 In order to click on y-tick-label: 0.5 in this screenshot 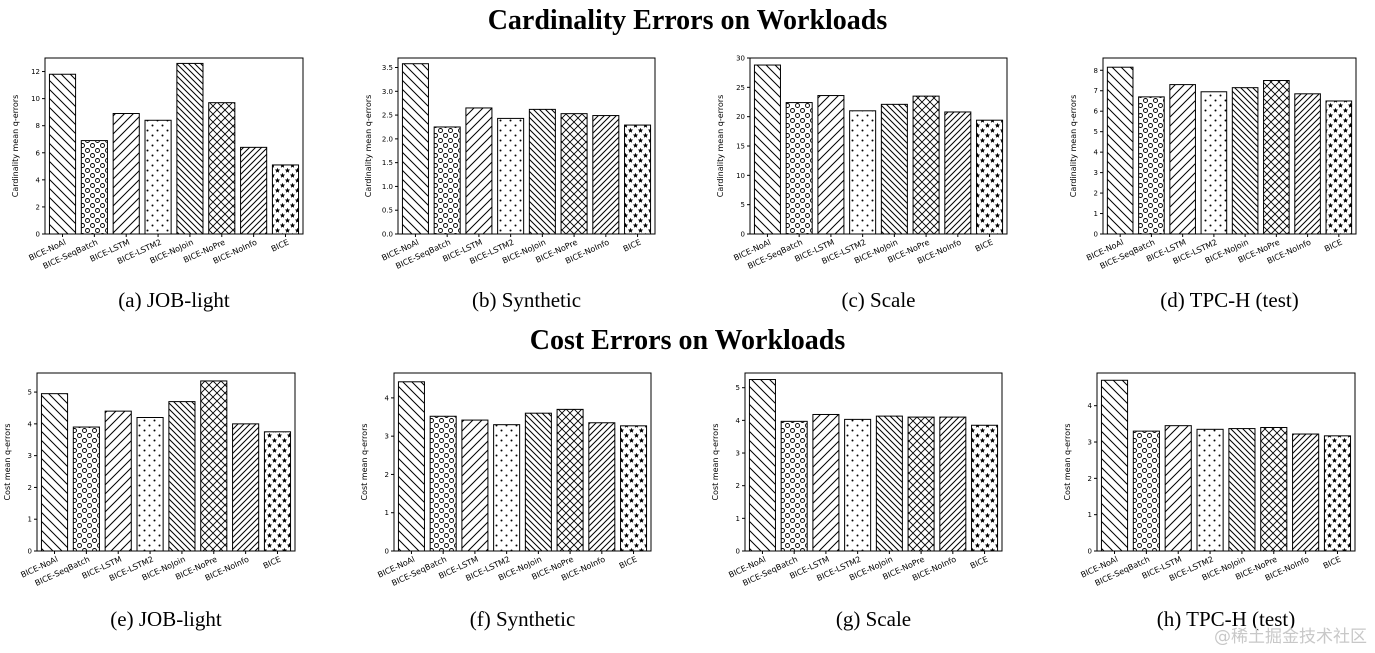, I will do `click(387, 211)`.